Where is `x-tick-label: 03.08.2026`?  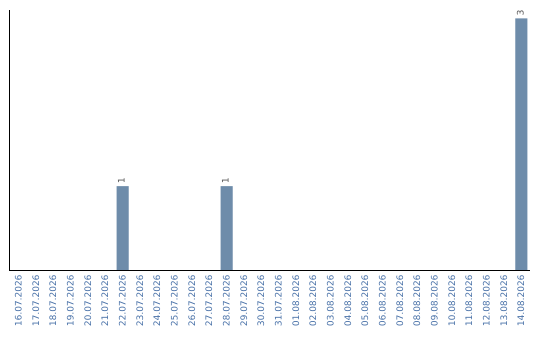
x-tick-label: 03.08.2026 is located at coordinates (331, 300).